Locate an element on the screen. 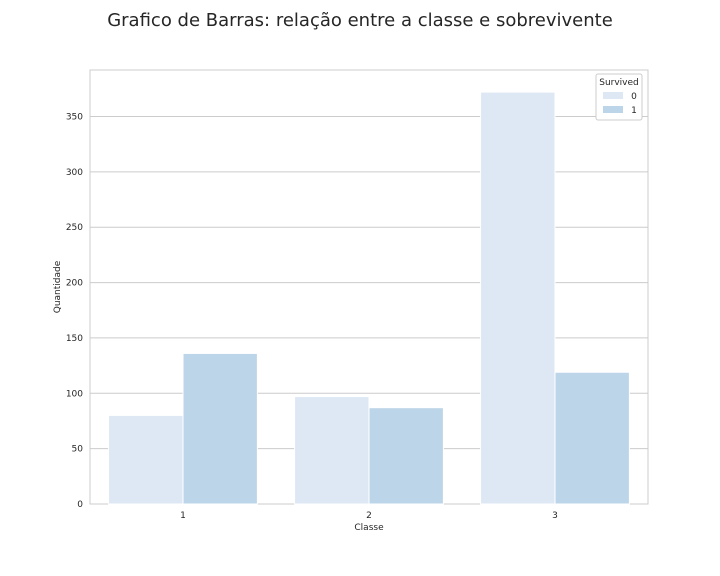  y-tick-label: 250 is located at coordinates (74, 228).